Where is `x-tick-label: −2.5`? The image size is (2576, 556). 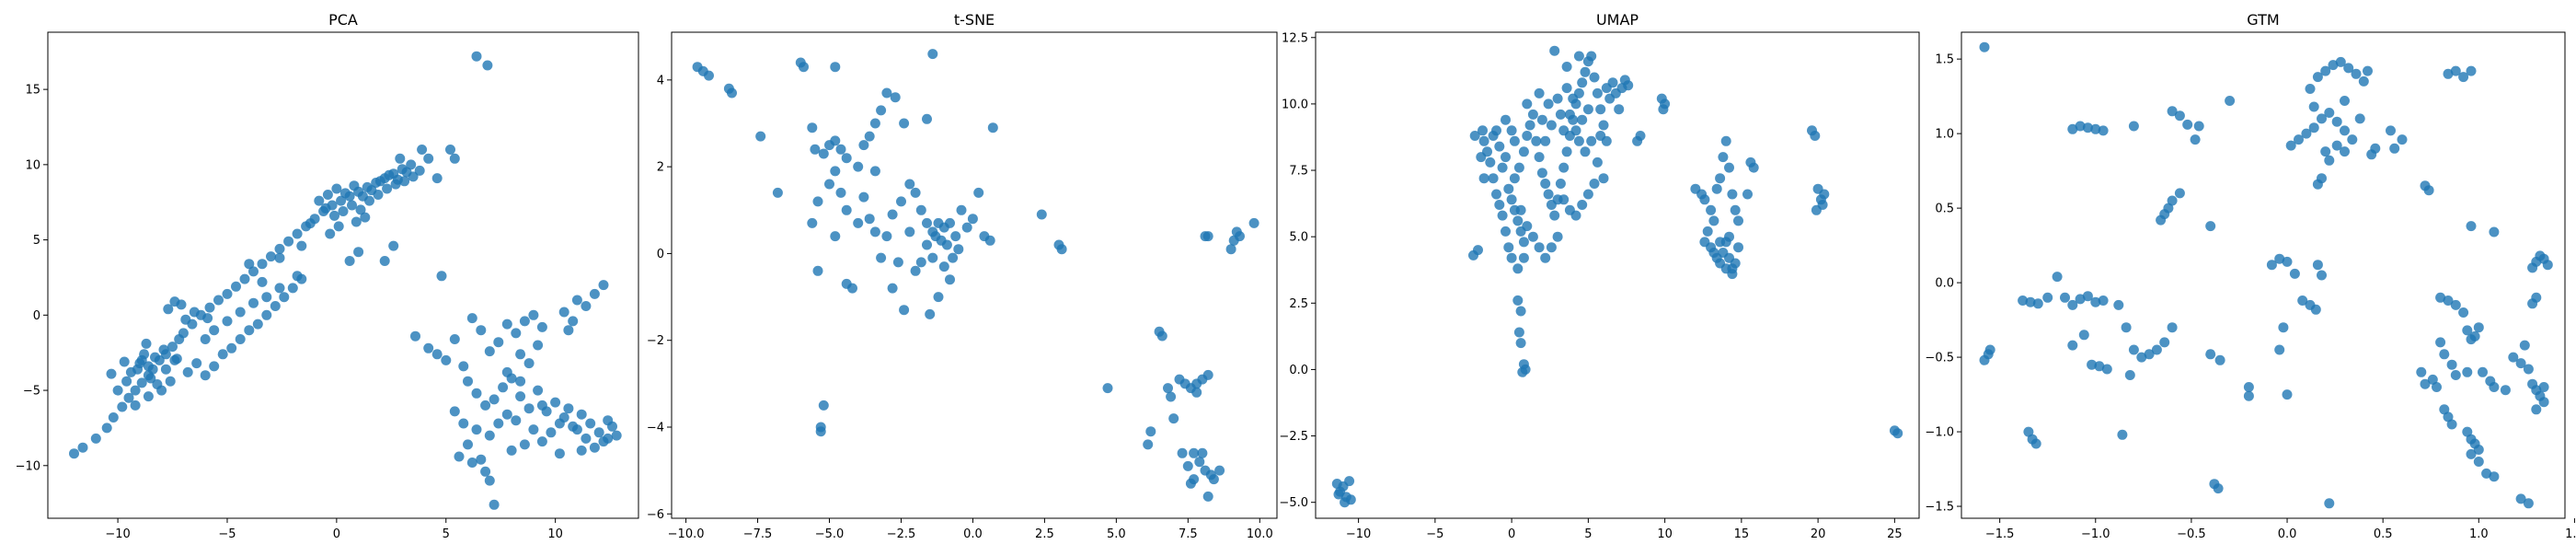 x-tick-label: −2.5 is located at coordinates (901, 534).